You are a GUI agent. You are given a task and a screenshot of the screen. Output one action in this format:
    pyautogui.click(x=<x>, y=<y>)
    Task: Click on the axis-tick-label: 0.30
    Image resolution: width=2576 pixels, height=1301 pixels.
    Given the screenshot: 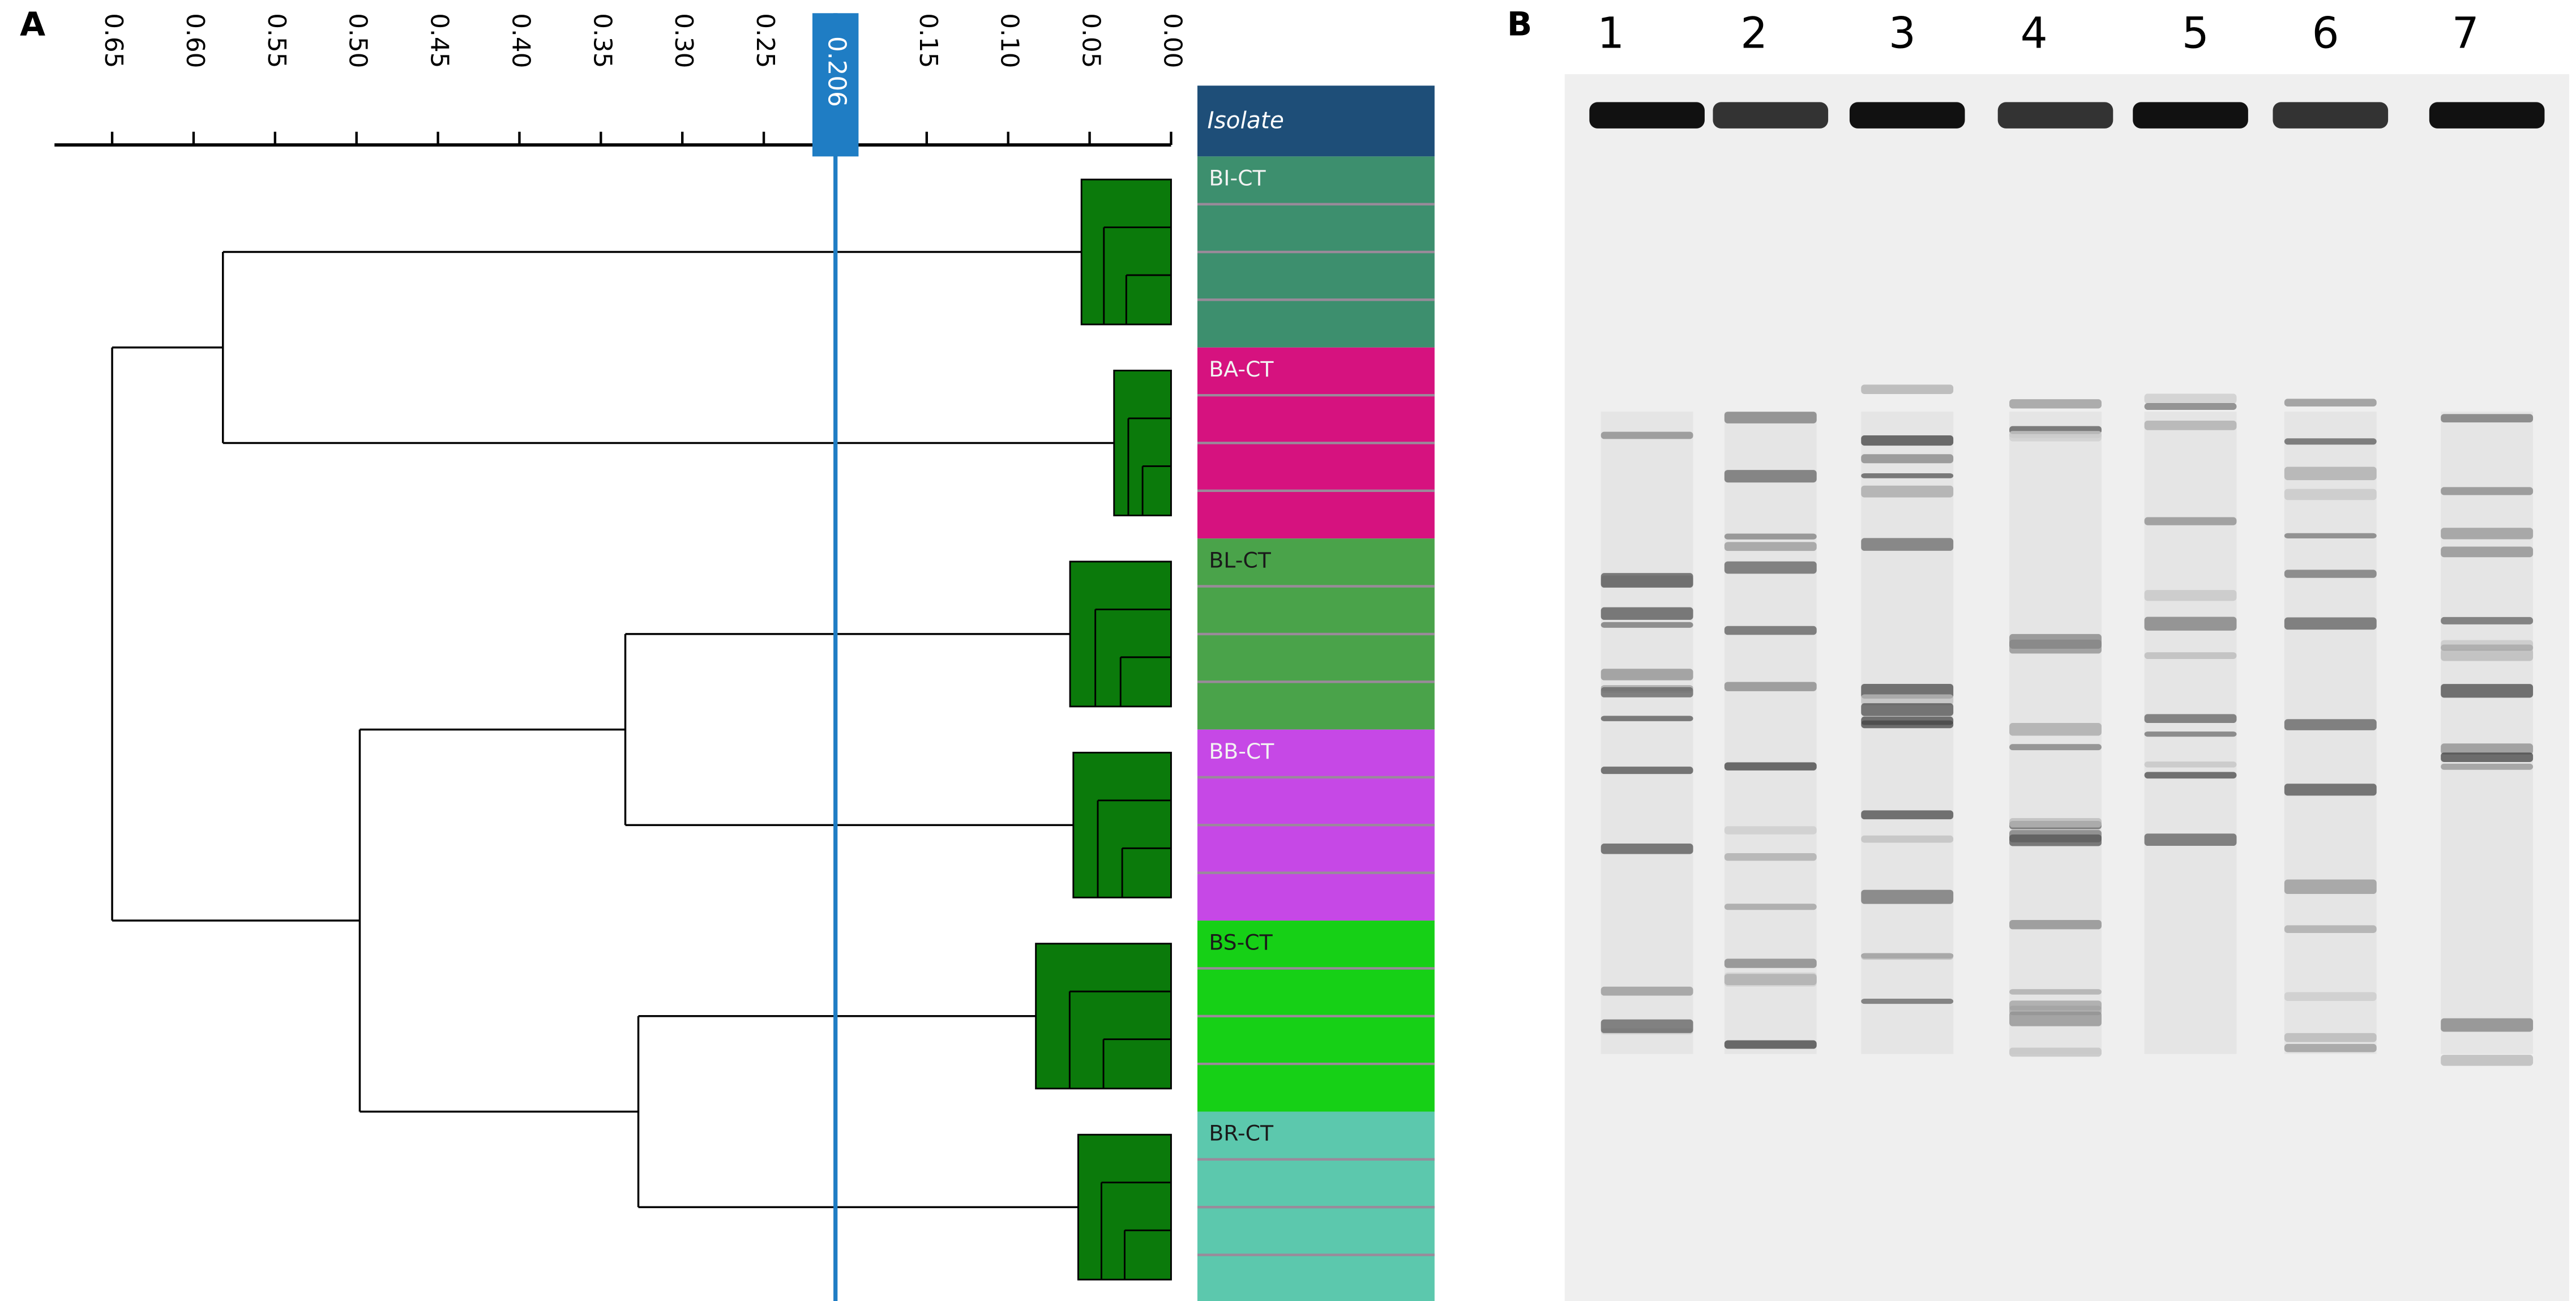 What is the action you would take?
    pyautogui.click(x=683, y=40)
    